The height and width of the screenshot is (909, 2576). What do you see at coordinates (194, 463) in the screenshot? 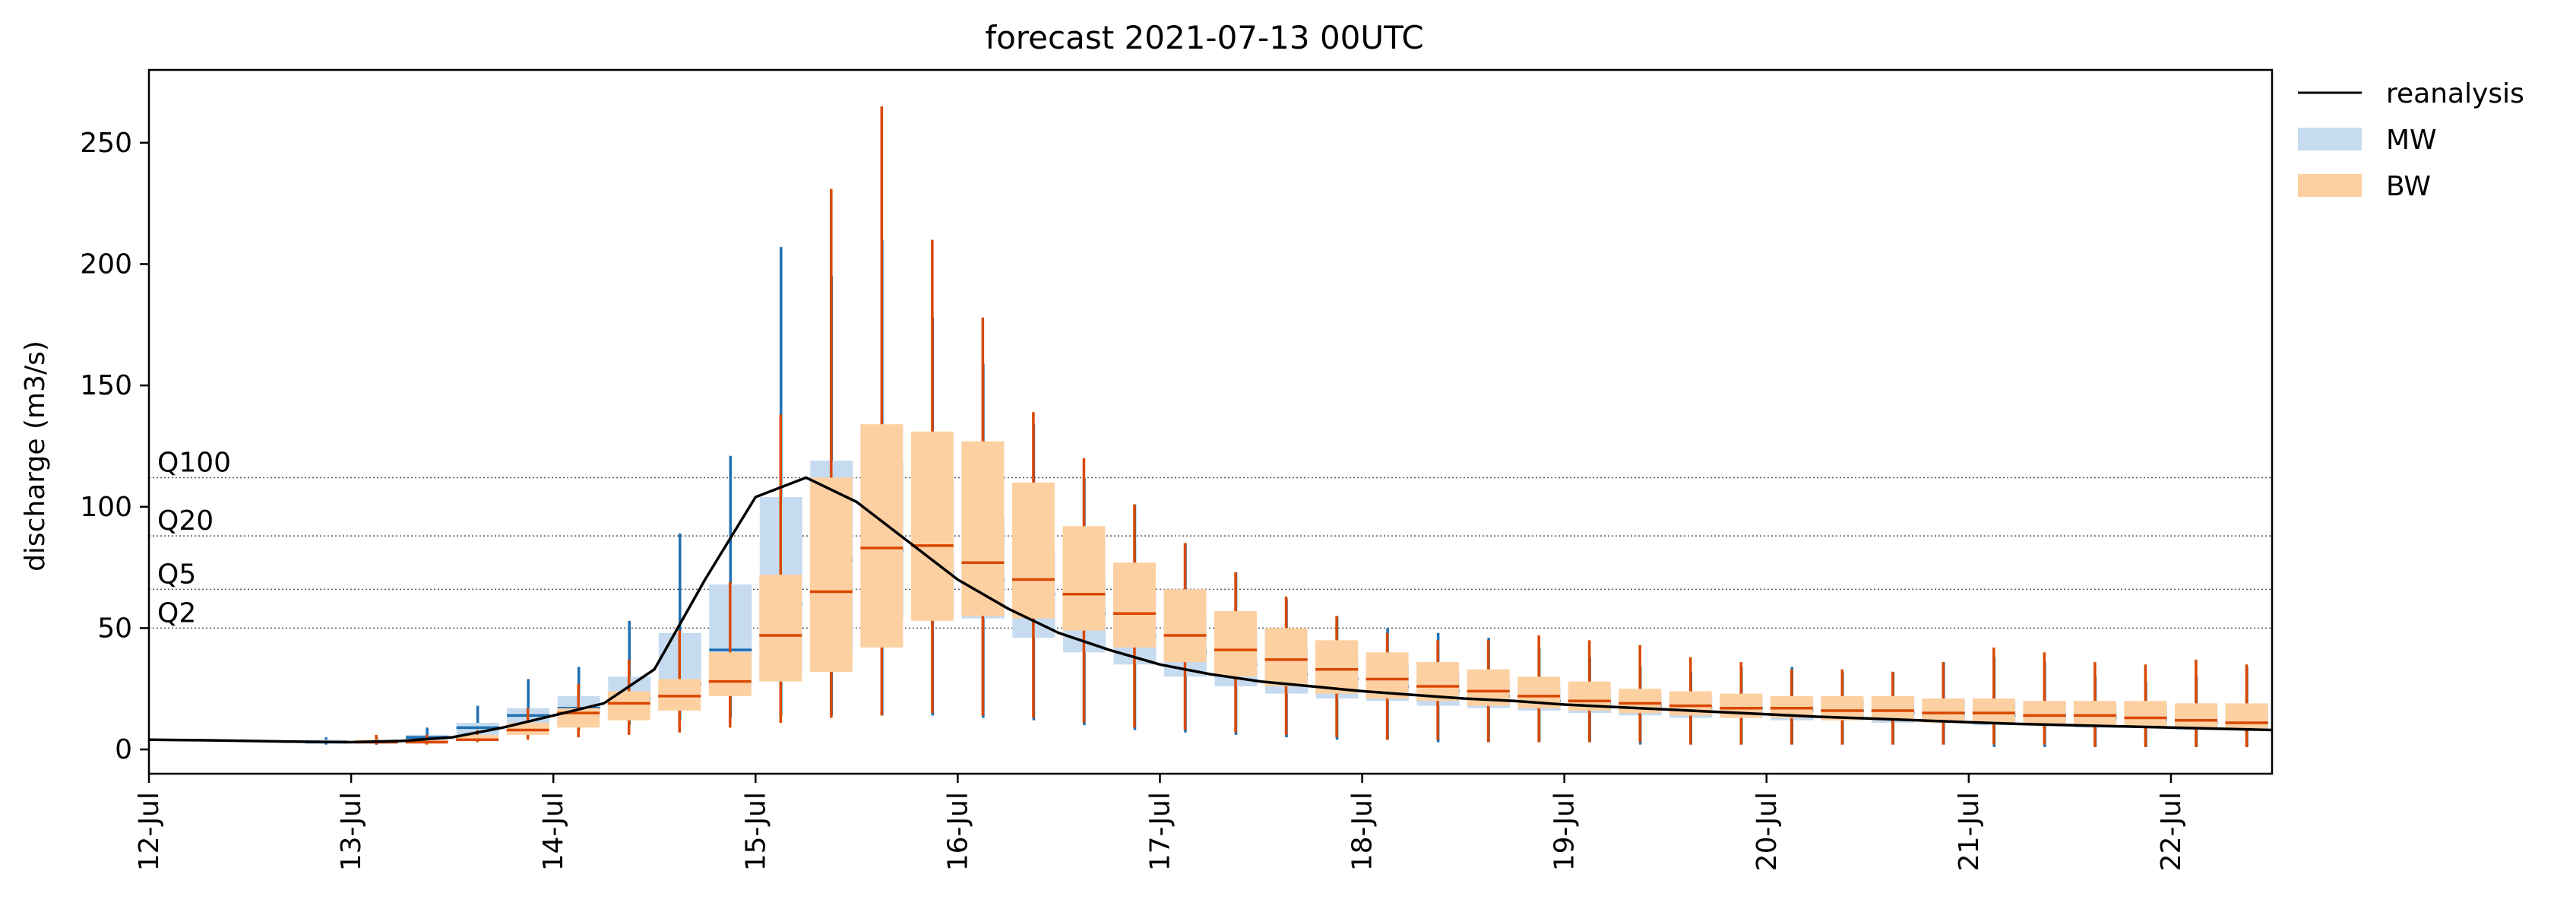
I see `threshold-label: Q100` at bounding box center [194, 463].